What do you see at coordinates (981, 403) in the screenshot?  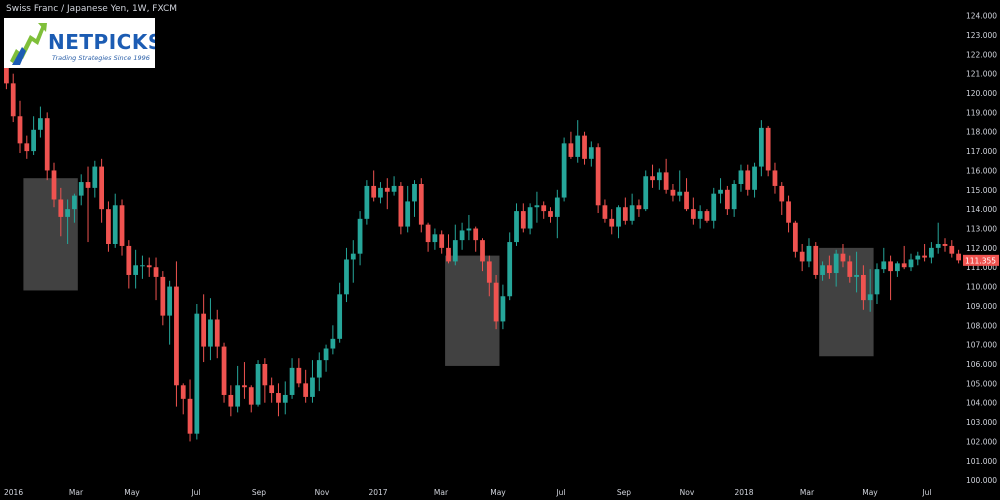 I see `y-tick-label: 104.000` at bounding box center [981, 403].